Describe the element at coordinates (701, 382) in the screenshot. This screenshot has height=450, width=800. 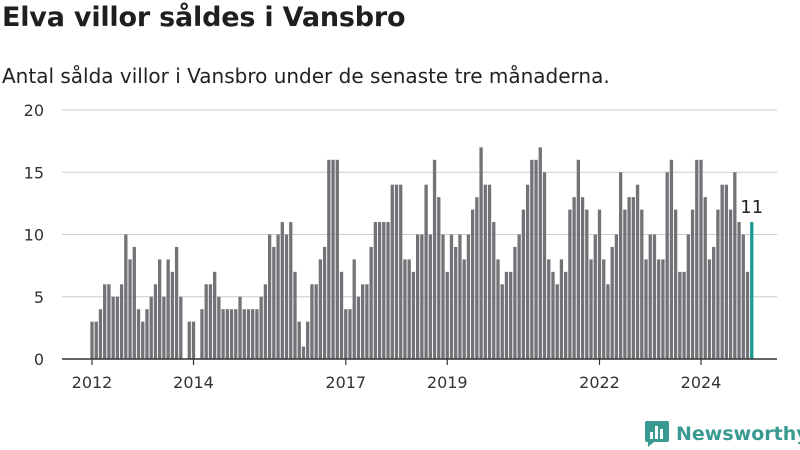
I see `x-tick-label: 2024` at that location.